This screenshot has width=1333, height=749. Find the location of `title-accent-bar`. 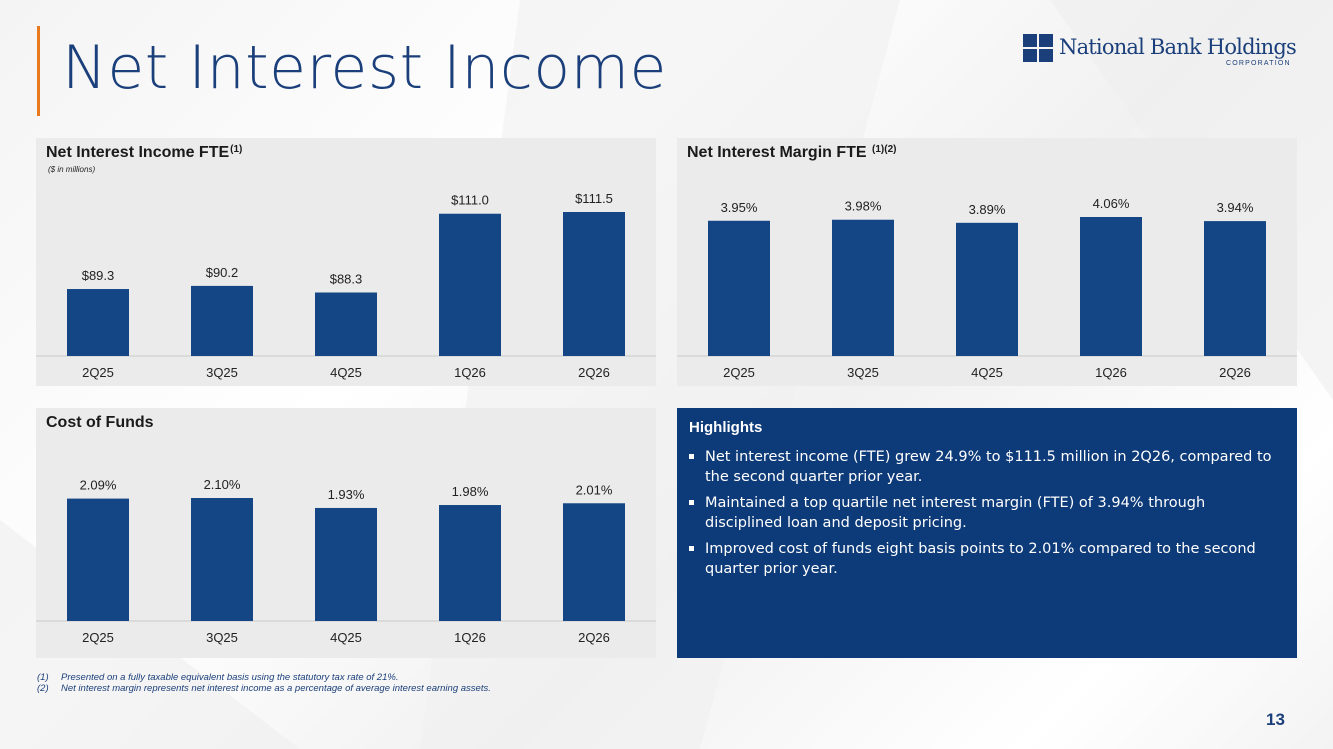

title-accent-bar is located at coordinates (38, 71).